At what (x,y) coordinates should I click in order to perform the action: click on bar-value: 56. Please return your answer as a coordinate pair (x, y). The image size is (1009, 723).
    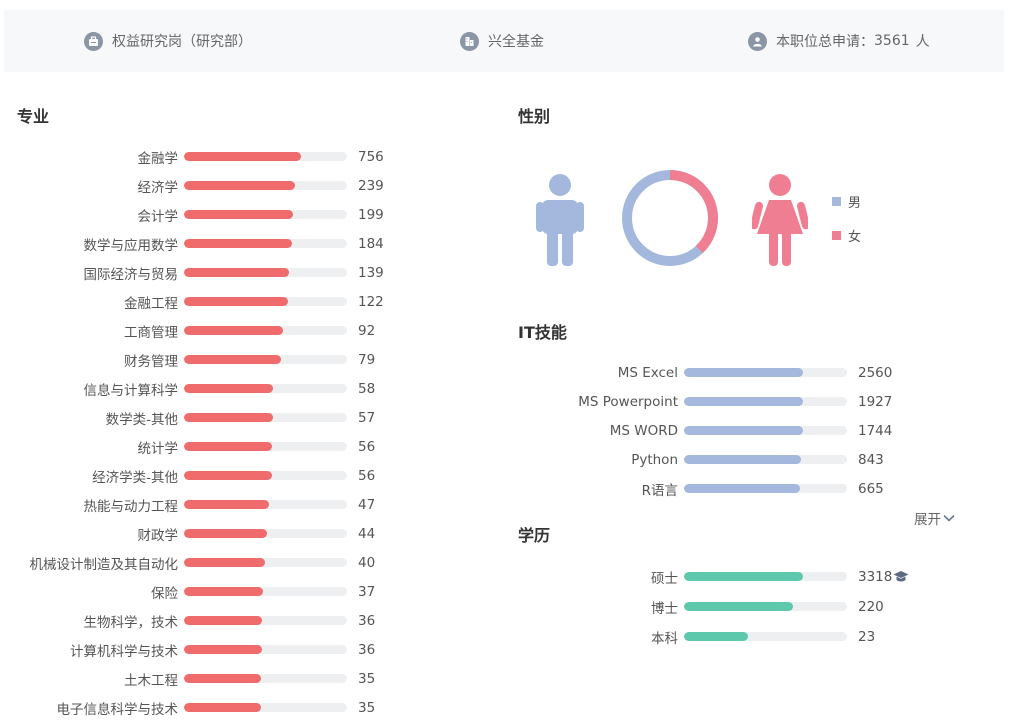
    Looking at the image, I should click on (366, 447).